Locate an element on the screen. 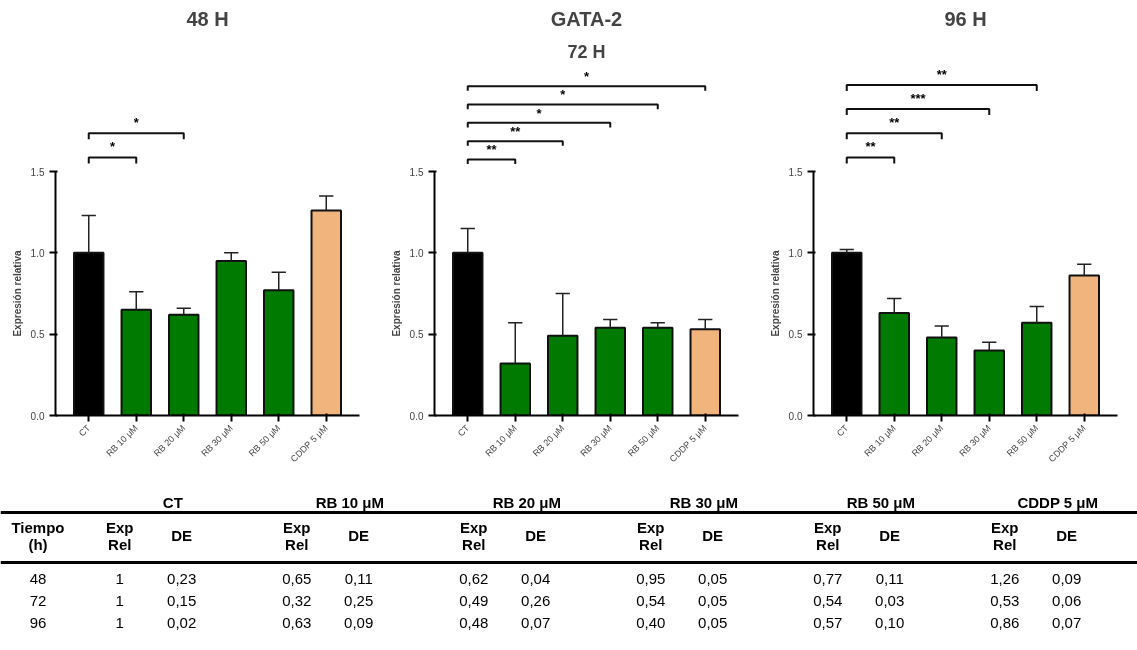  chart-title: 96 H is located at coordinates (965, 18).